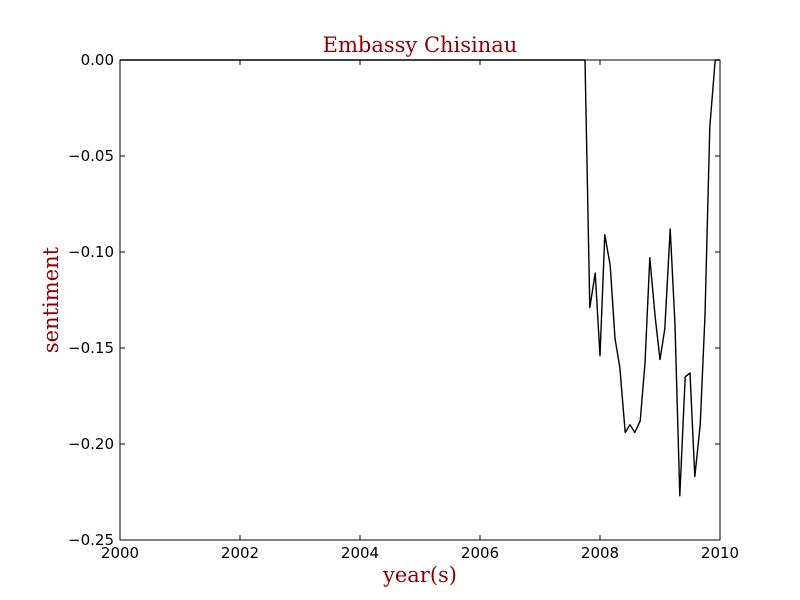 The image size is (800, 600). Describe the element at coordinates (360, 553) in the screenshot. I see `x-tick-label: 2004` at that location.